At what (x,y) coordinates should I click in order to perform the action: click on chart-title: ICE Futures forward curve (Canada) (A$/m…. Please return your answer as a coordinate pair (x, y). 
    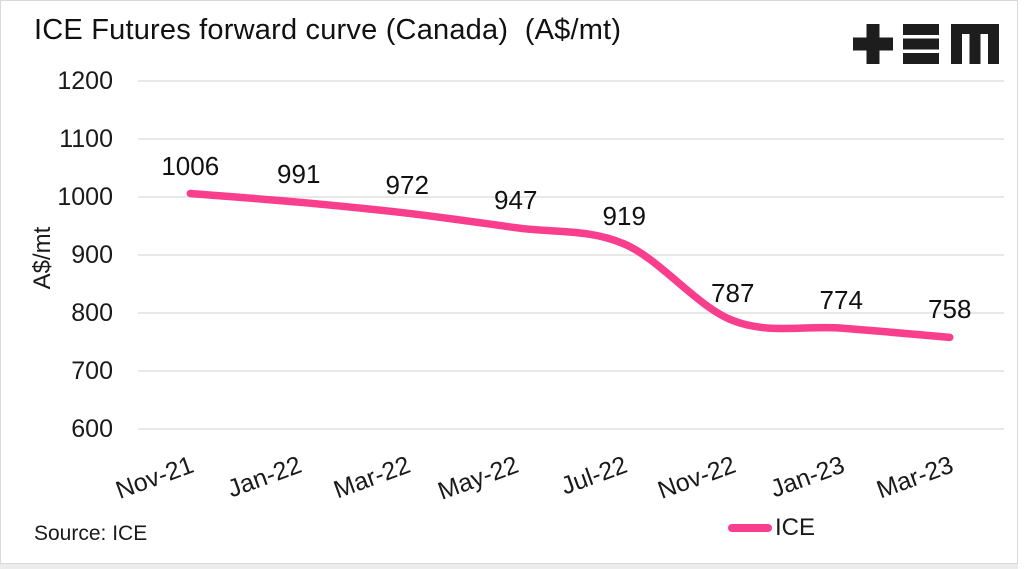
    Looking at the image, I should click on (328, 30).